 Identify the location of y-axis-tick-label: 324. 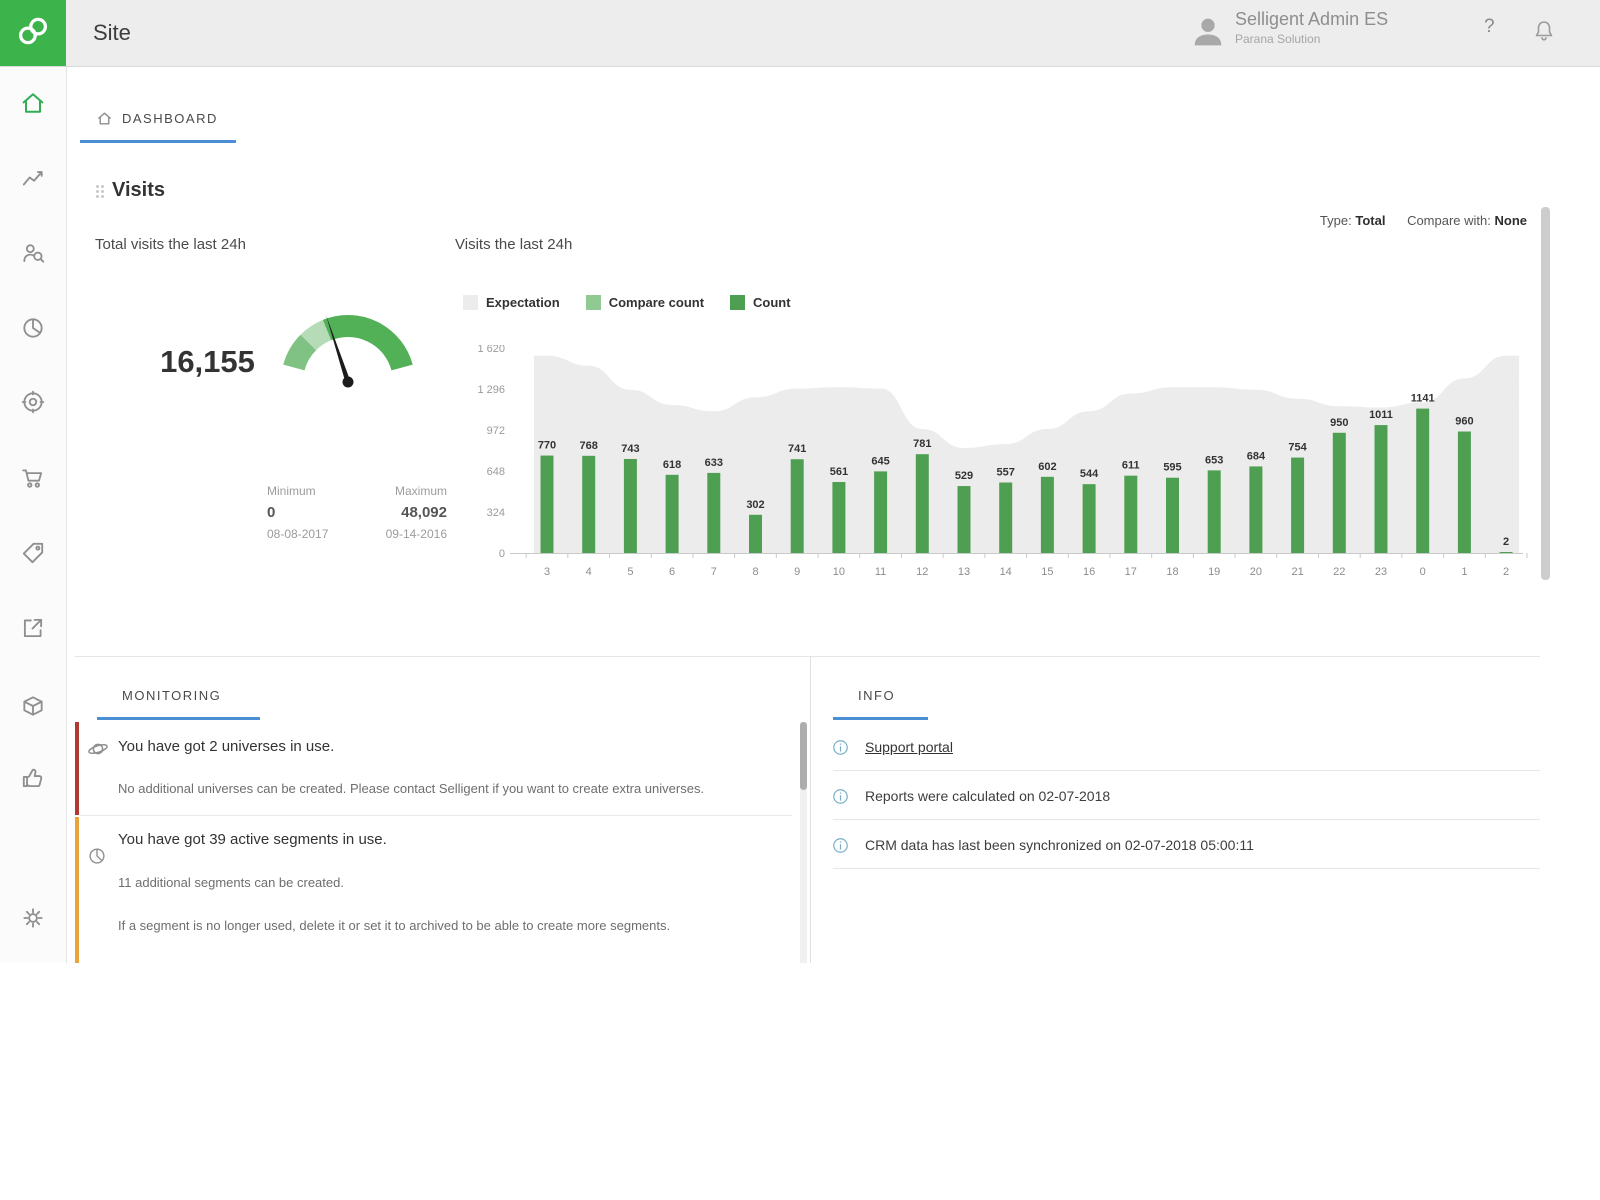
(496, 513).